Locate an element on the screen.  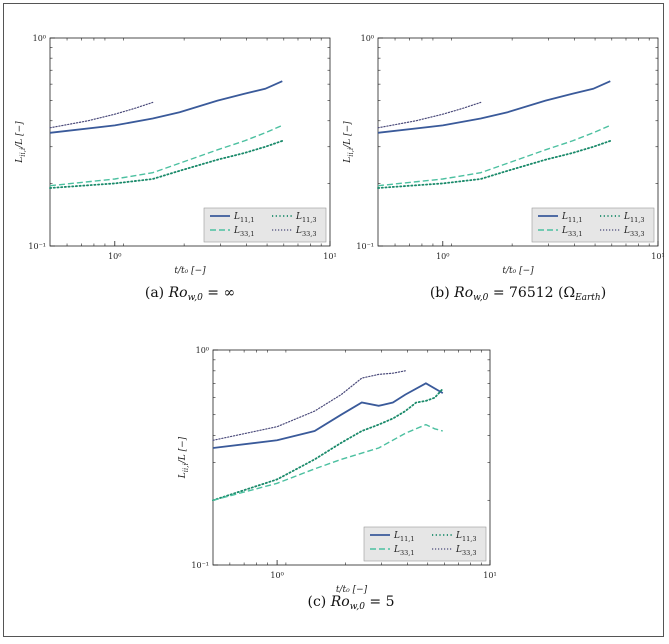
panel-caption: (a) Row,0 = ∞ is located at coordinates (190, 294).